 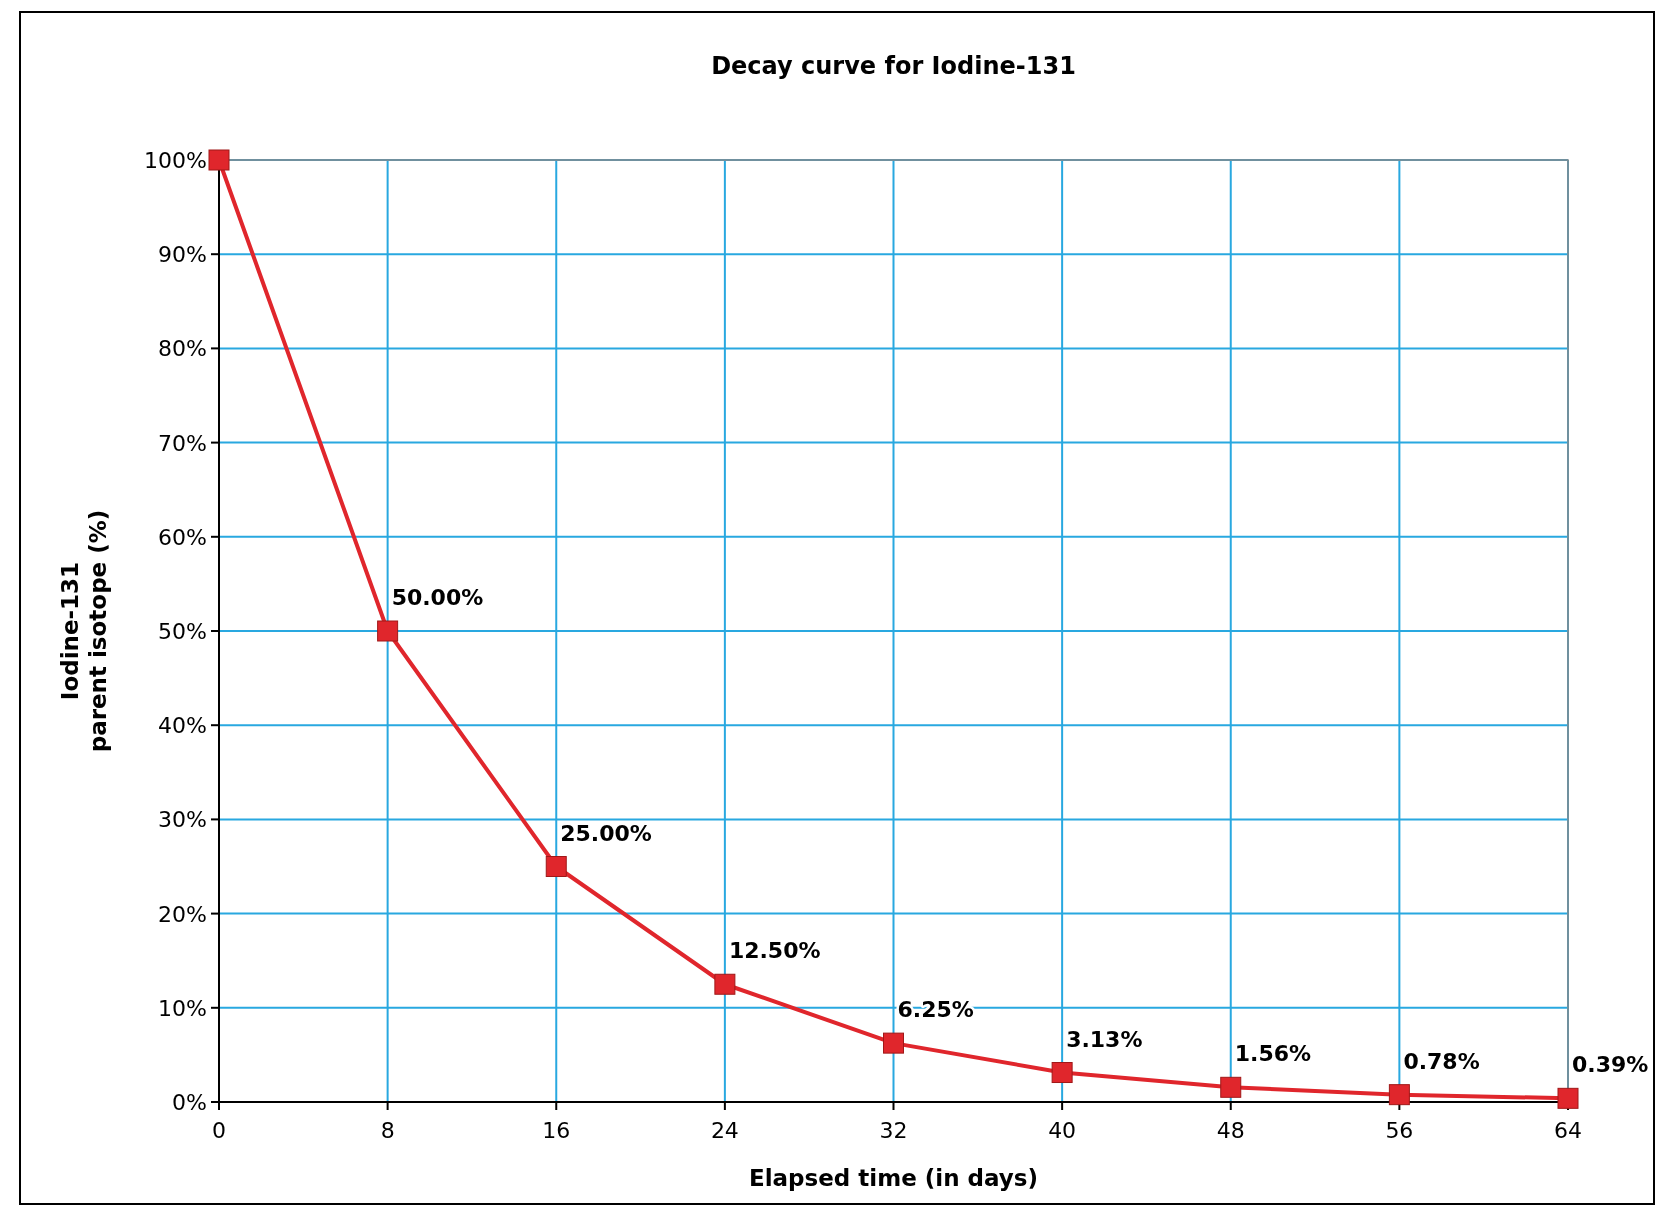 I want to click on y-tick-label: 10%, so click(x=182, y=1008).